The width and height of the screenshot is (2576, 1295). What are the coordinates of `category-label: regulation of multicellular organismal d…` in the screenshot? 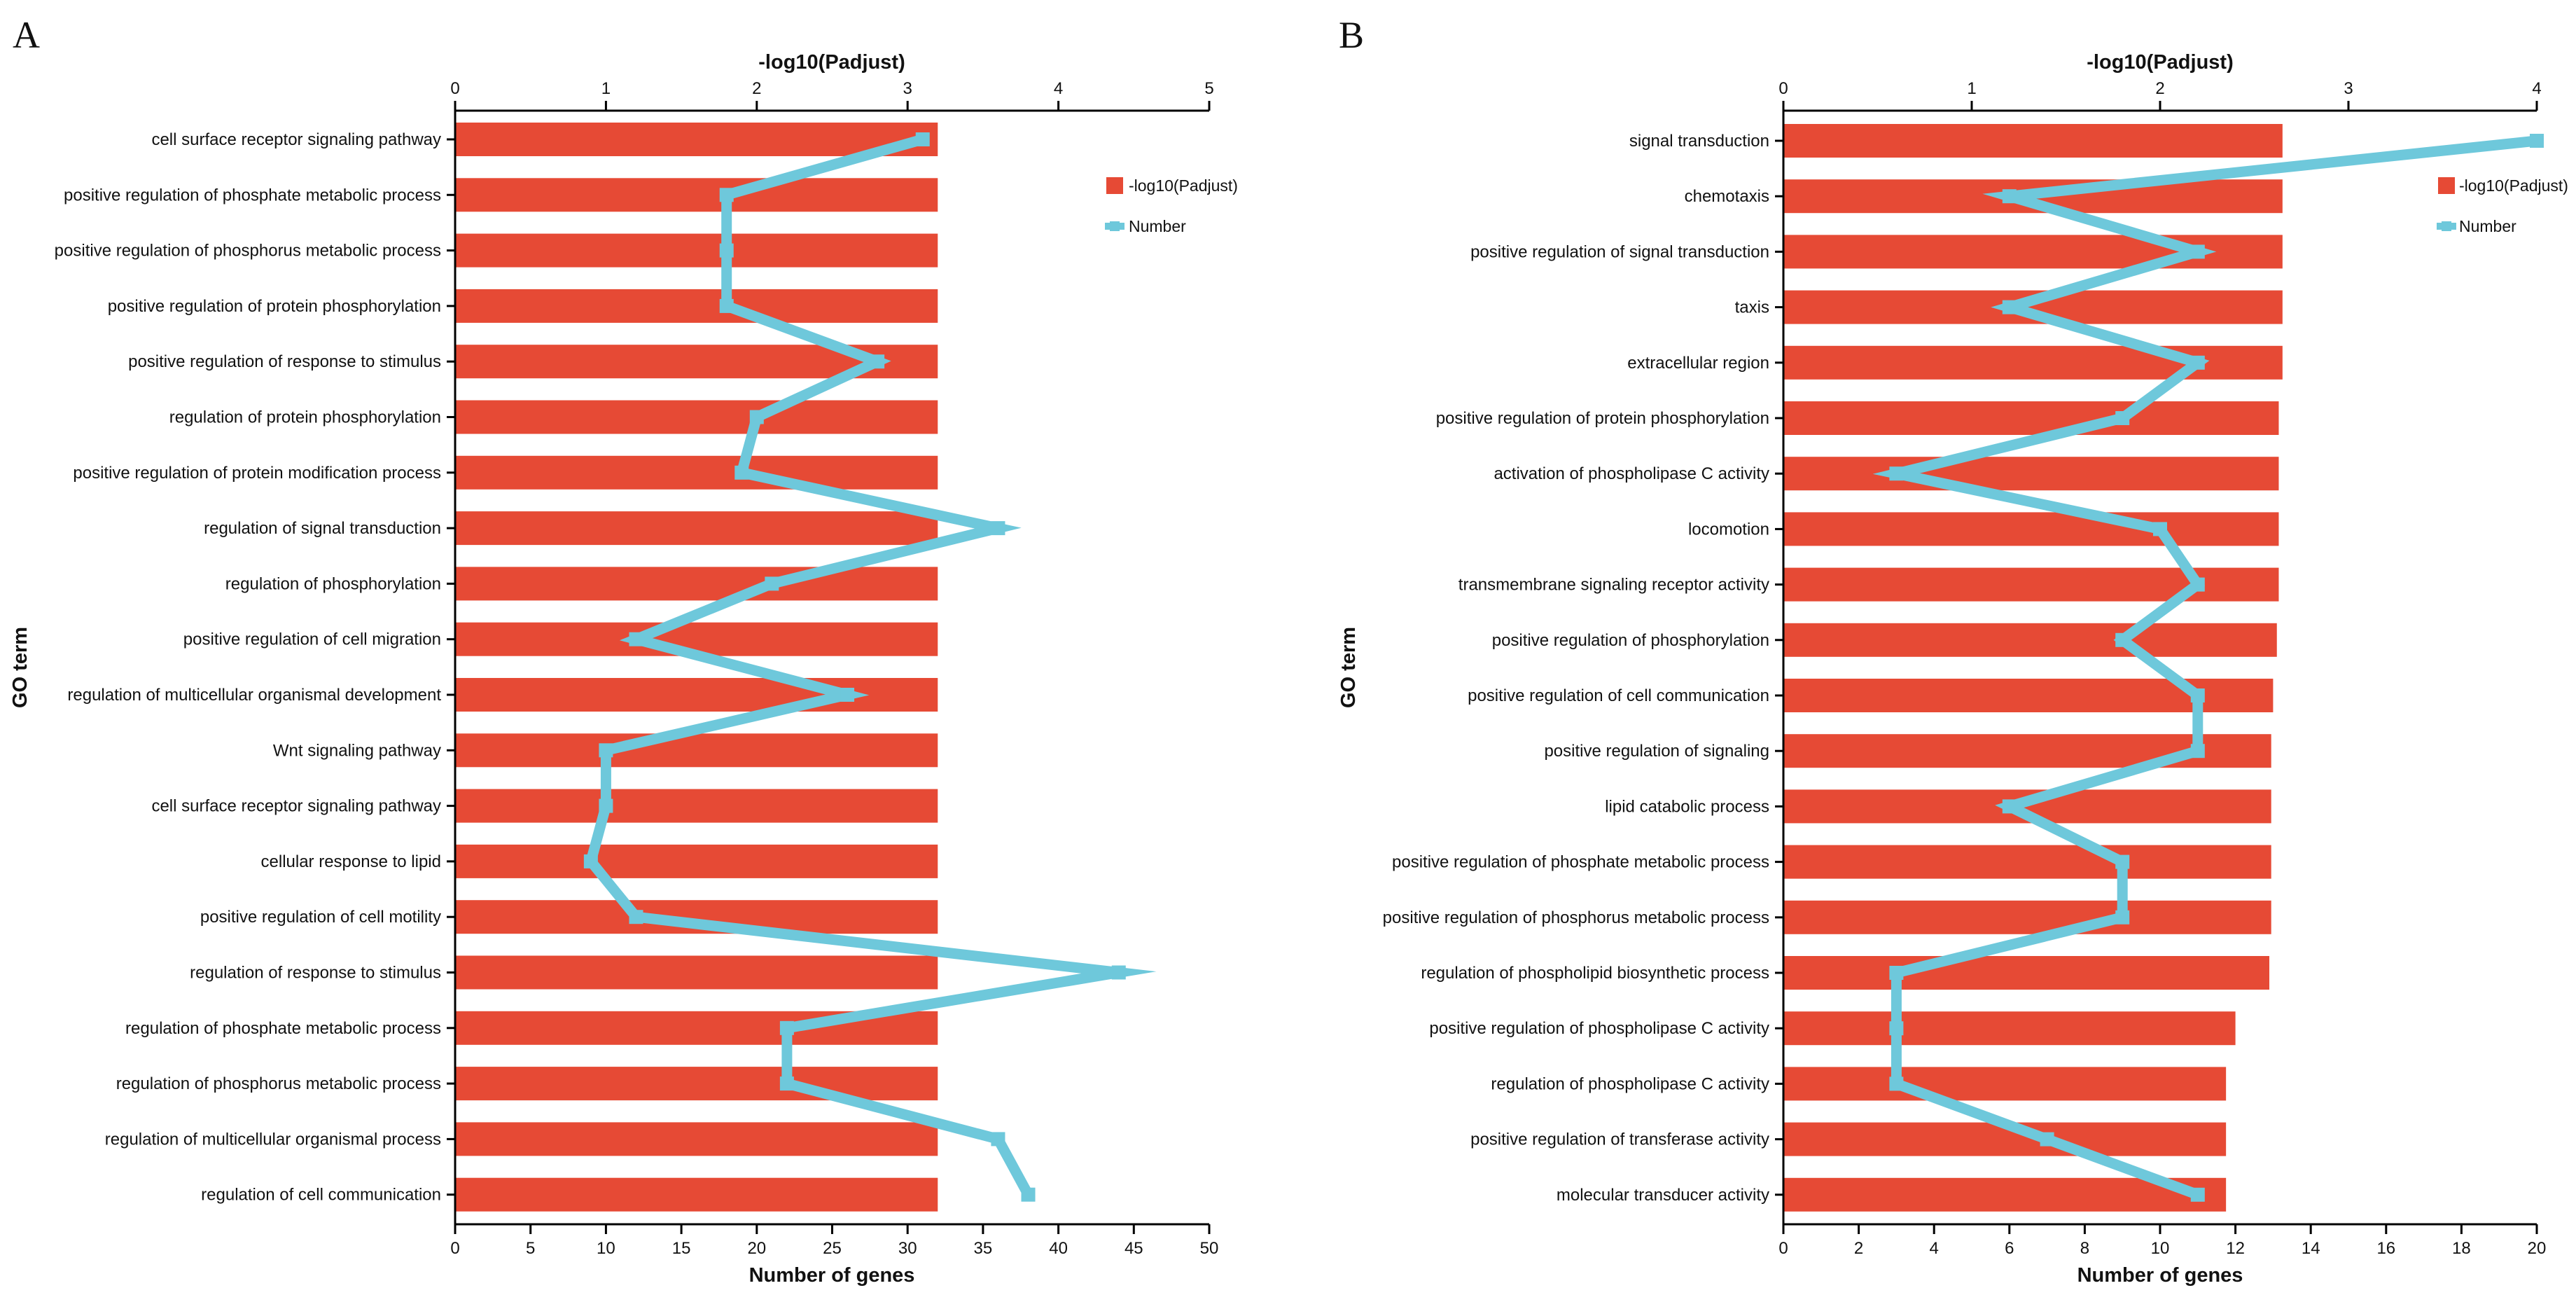 It's located at (254, 695).